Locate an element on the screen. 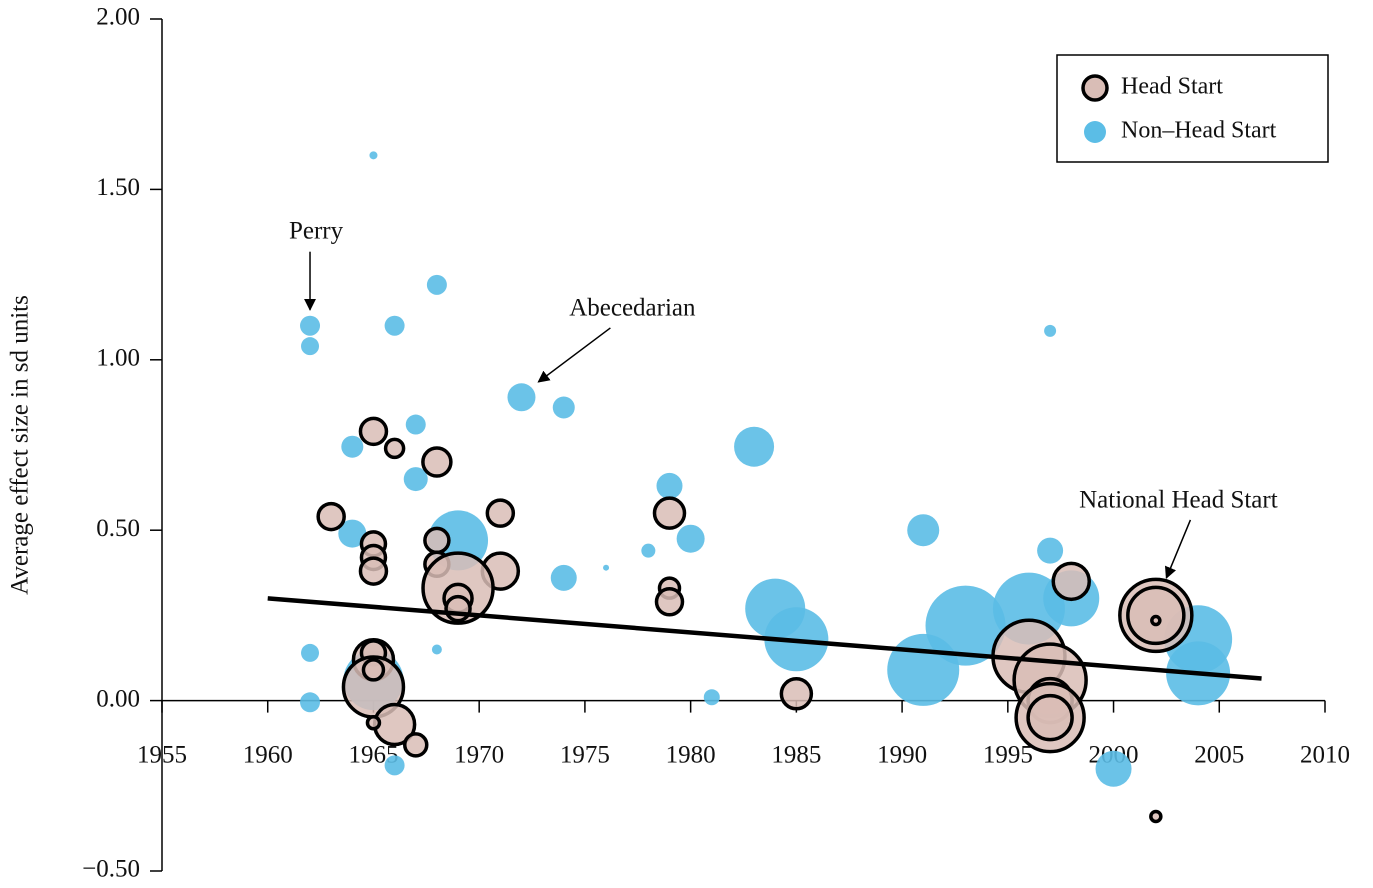 The width and height of the screenshot is (1373, 888). x-tick-label: 1985 is located at coordinates (796, 754).